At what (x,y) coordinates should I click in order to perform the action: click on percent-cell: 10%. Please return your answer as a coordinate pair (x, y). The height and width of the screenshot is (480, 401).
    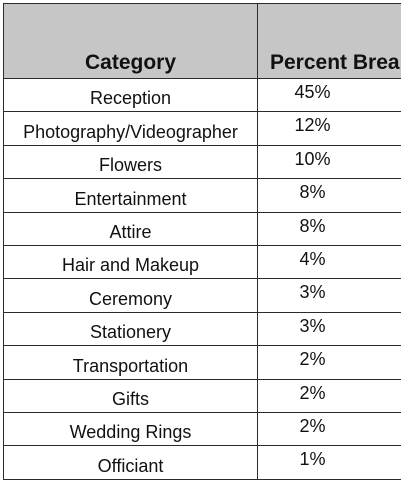
    Looking at the image, I should click on (329, 163).